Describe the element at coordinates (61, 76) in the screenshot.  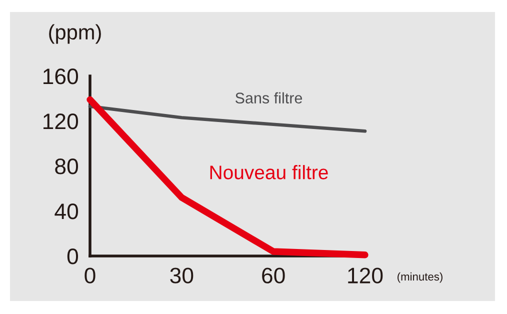
I see `y-tick-label: 160` at that location.